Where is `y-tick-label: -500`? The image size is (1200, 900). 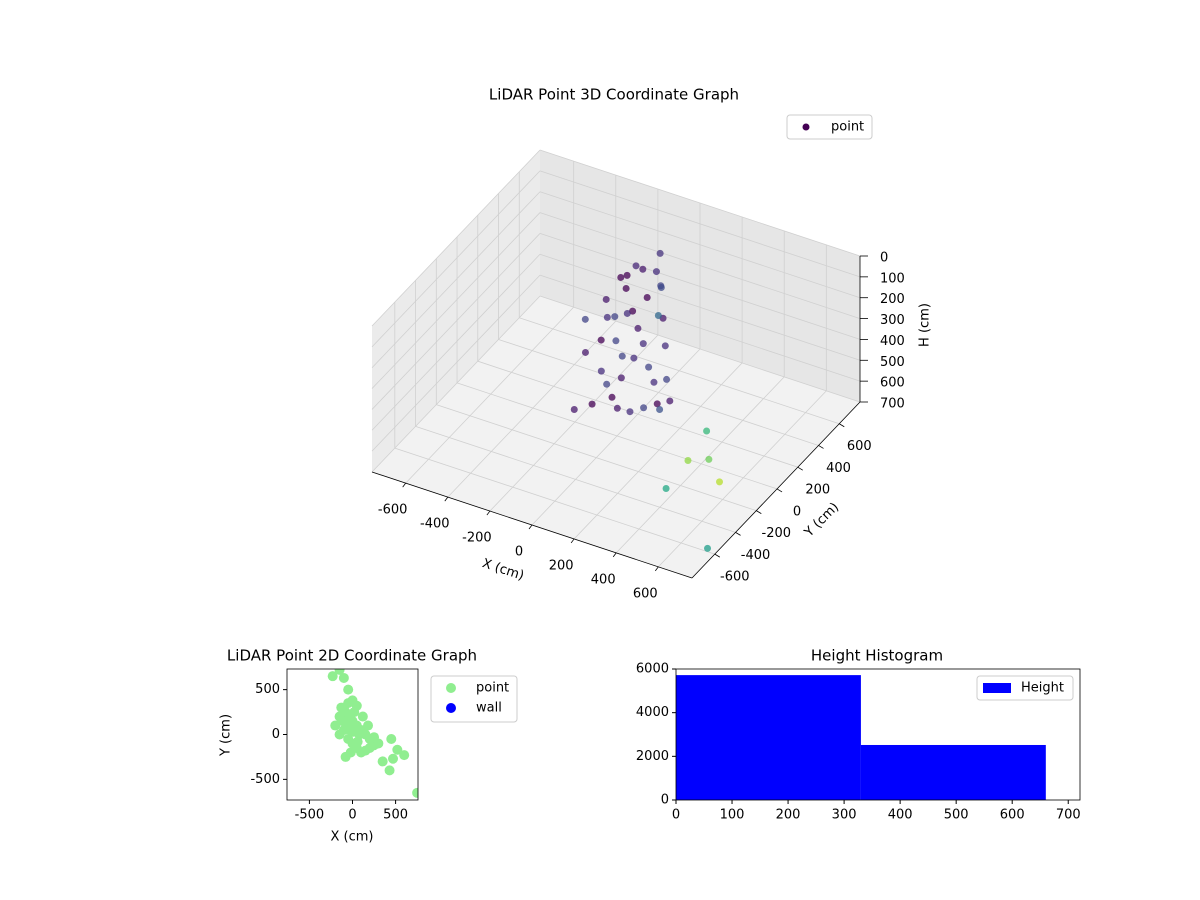 y-tick-label: -500 is located at coordinates (265, 779).